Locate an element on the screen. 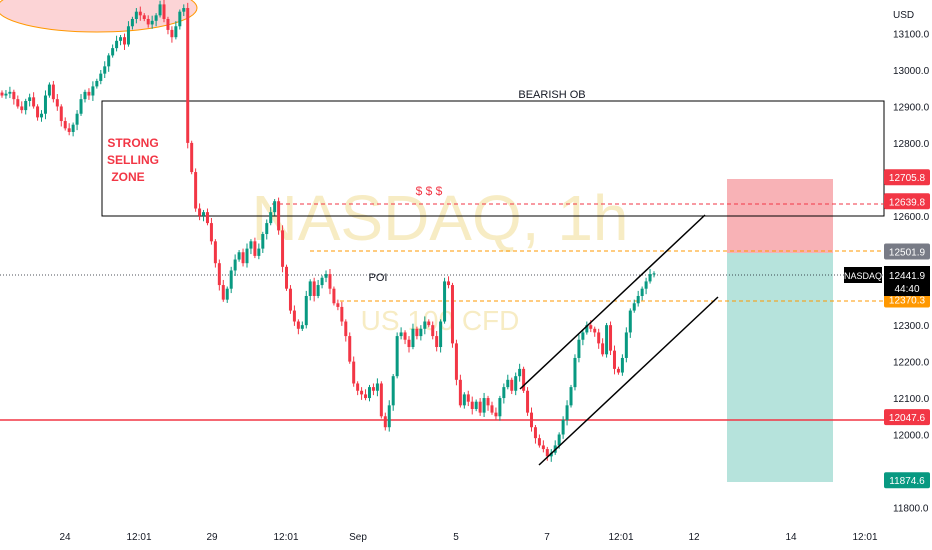 The image size is (932, 550). watermark-title: NASDAQ, 1h is located at coordinates (439, 218).